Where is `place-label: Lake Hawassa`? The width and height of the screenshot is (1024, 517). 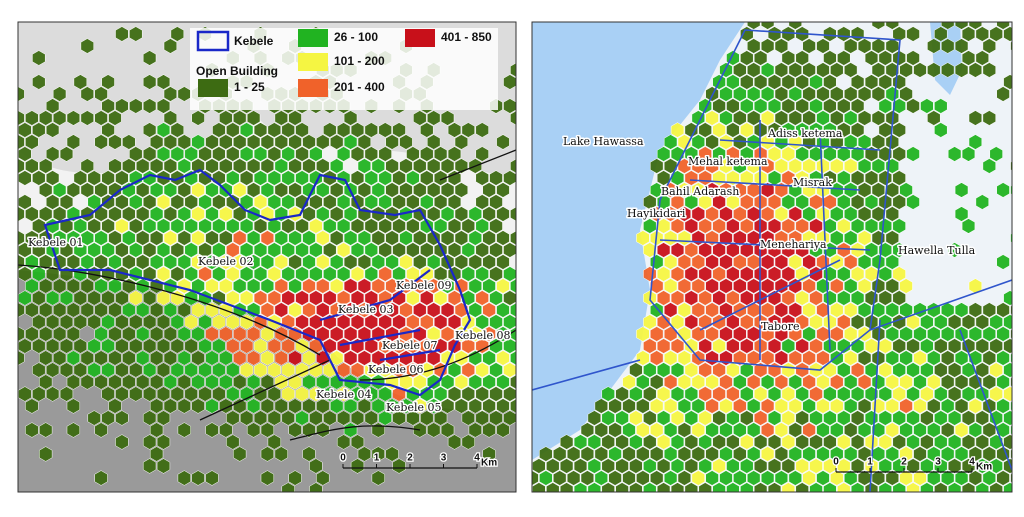 place-label: Lake Hawassa is located at coordinates (603, 141).